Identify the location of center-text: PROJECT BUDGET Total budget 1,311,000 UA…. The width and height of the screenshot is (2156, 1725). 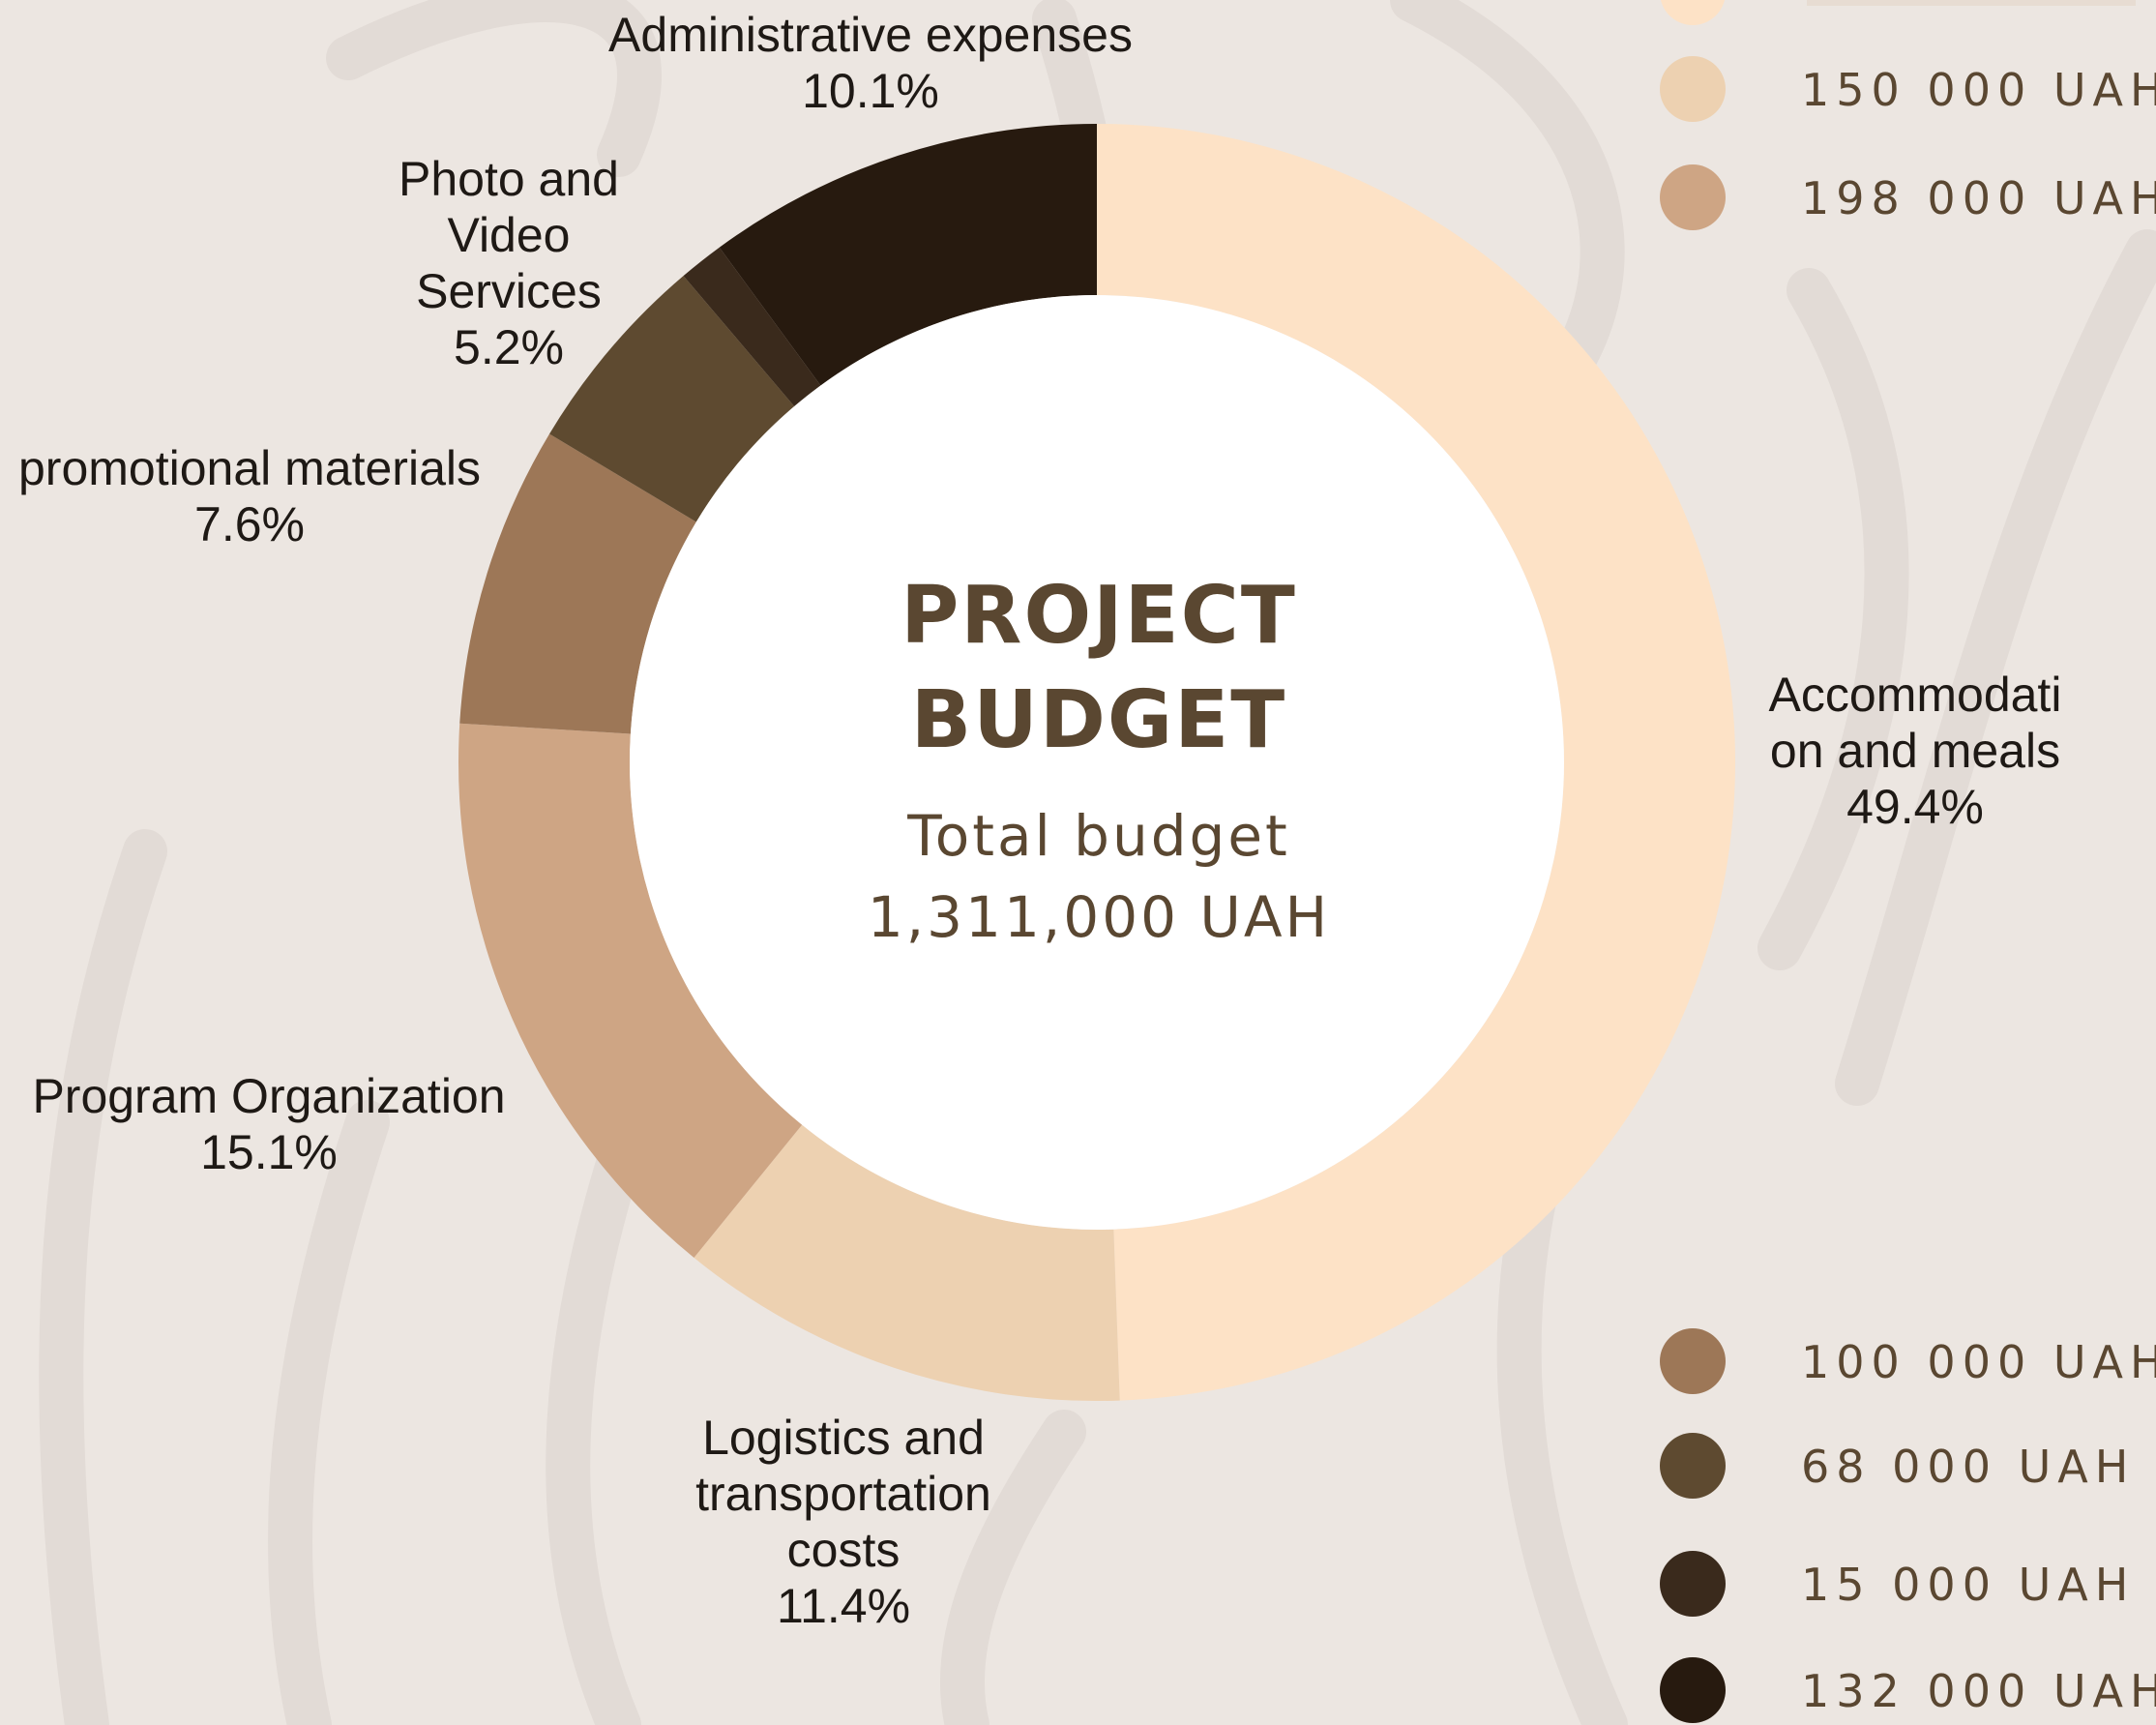
(1099, 760).